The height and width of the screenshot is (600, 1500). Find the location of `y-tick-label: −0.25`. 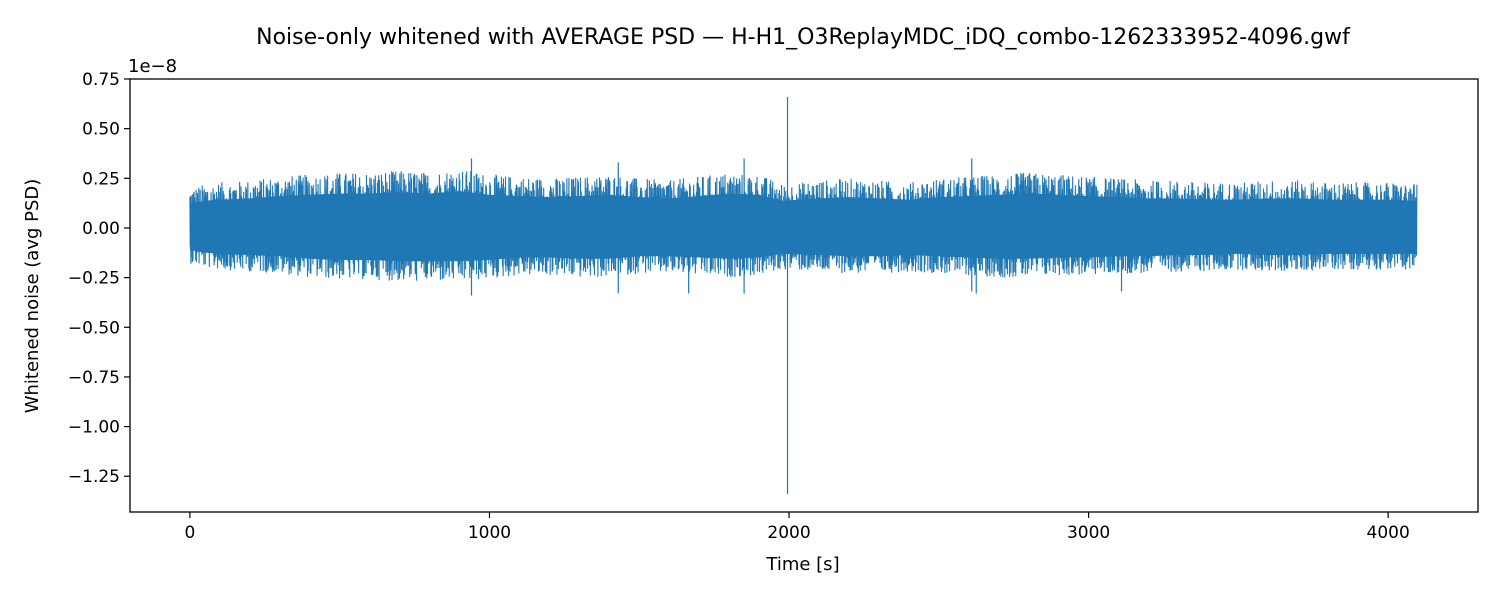

y-tick-label: −0.25 is located at coordinates (94, 279).